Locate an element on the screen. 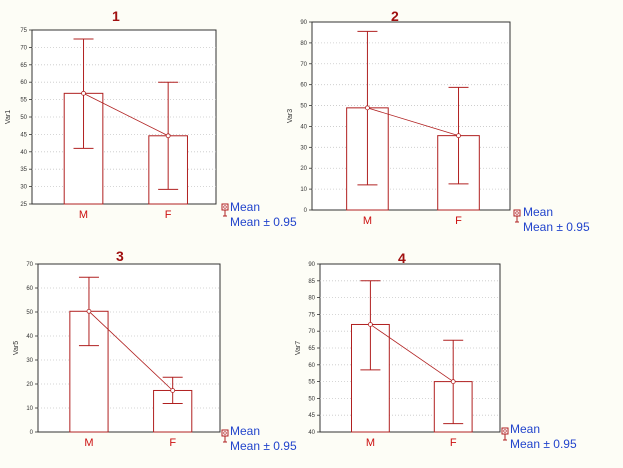 The height and width of the screenshot is (468, 623). legend-4: Mean Mean ± 0.95 is located at coordinates (543, 437).